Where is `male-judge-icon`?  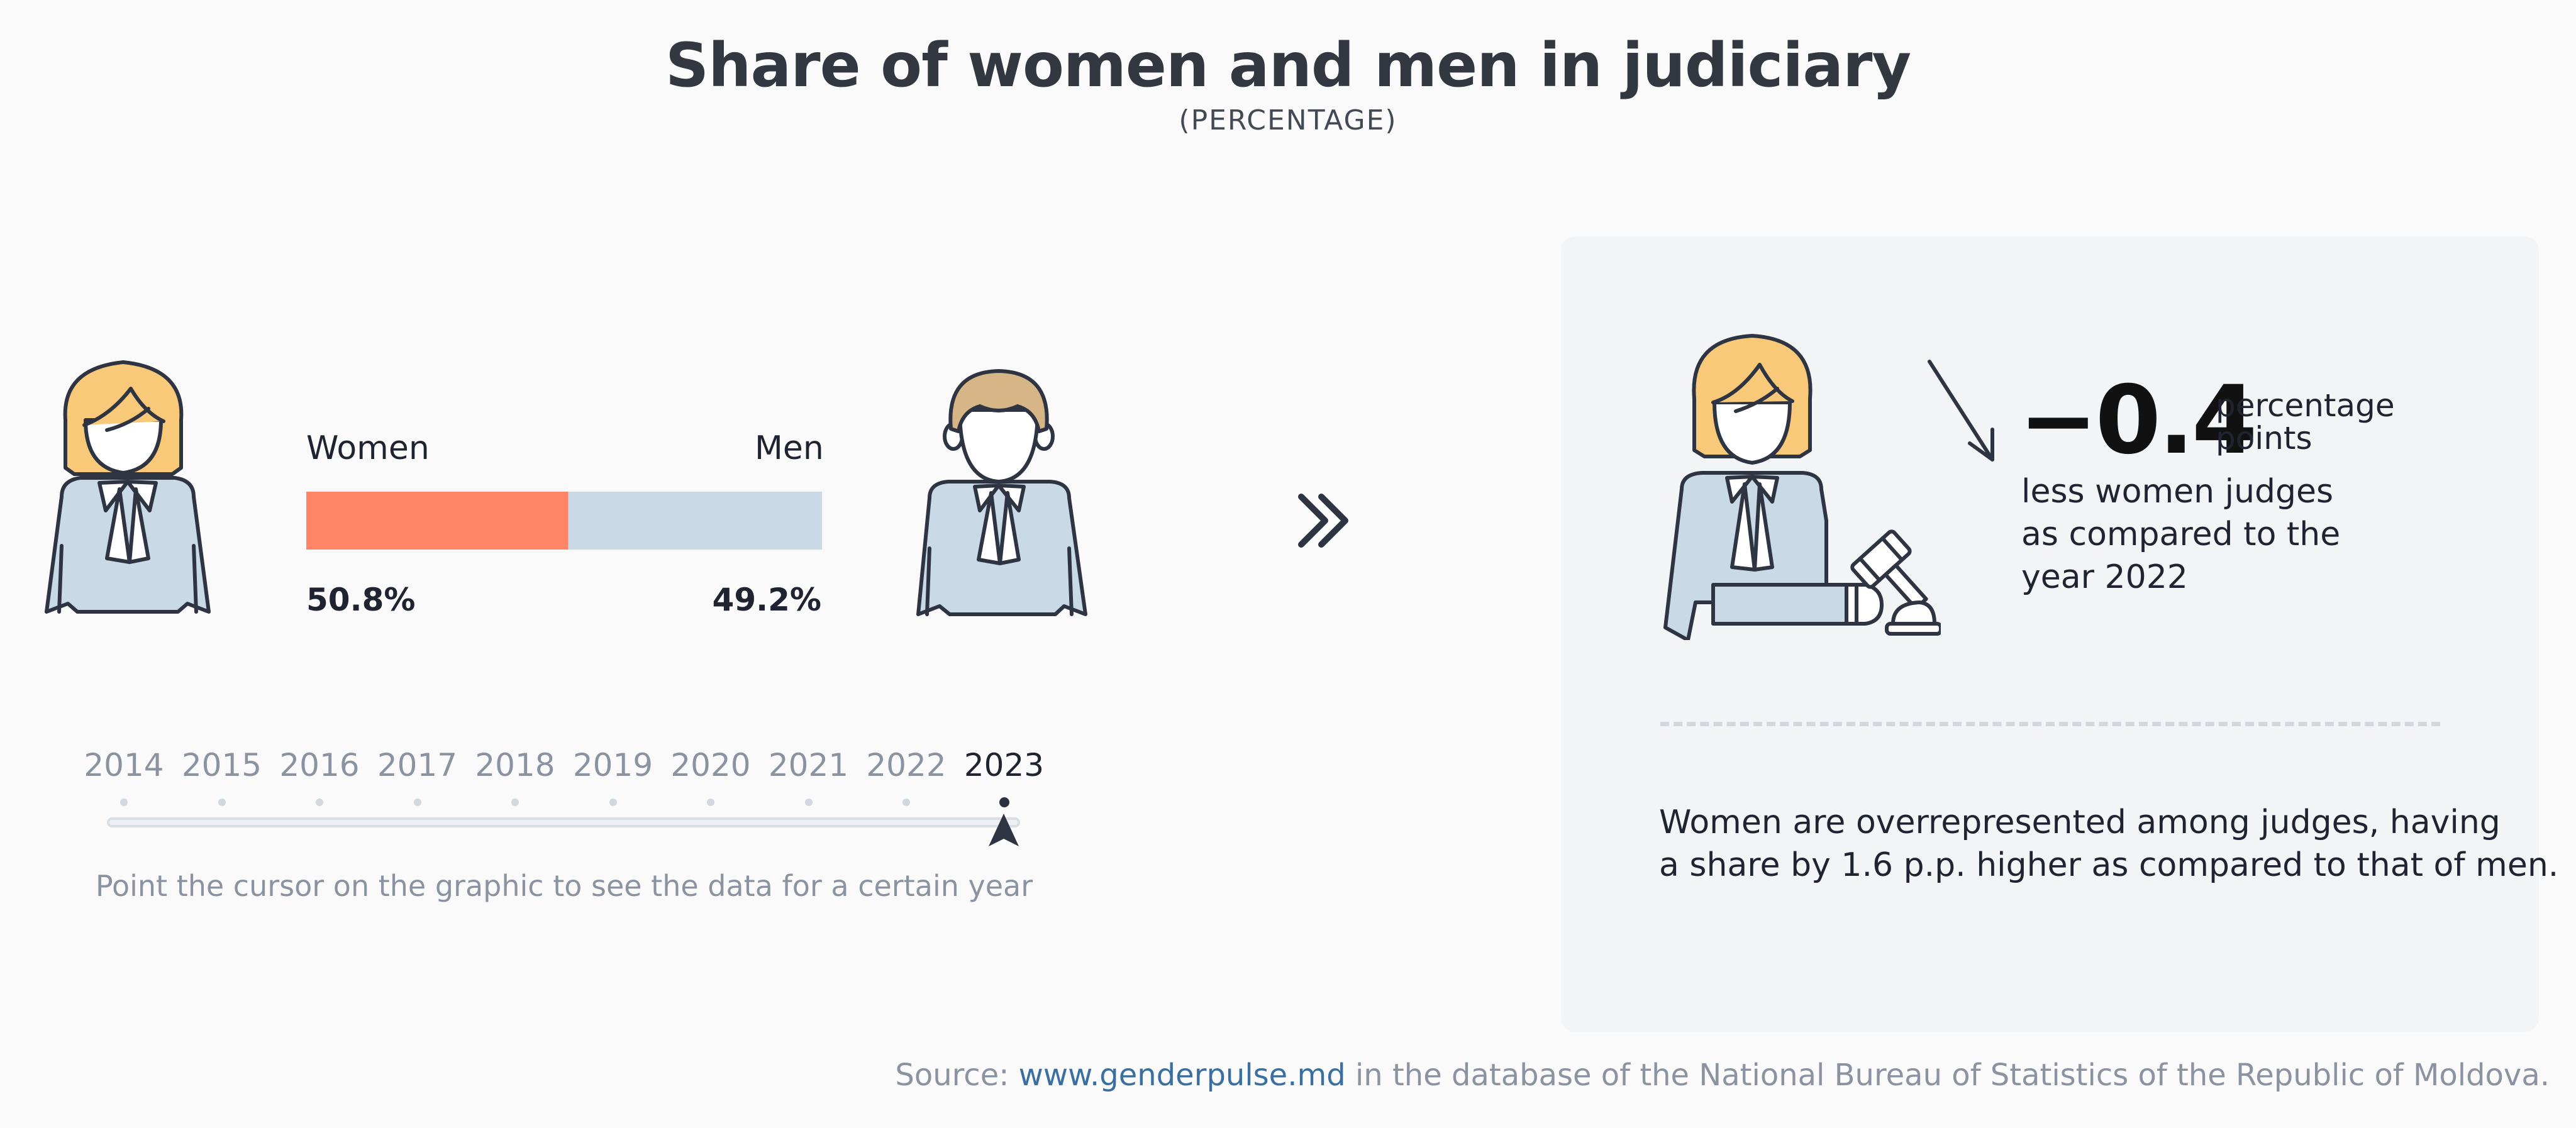 male-judge-icon is located at coordinates (1001, 492).